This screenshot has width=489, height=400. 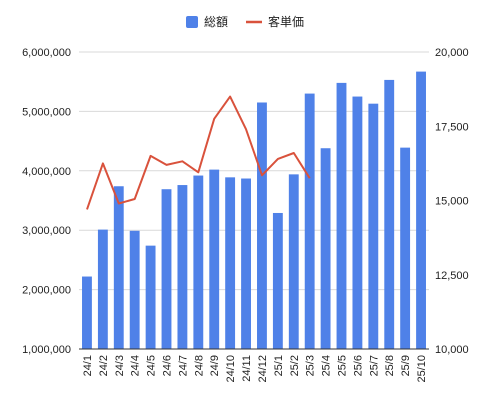 I want to click on legend-label: 客単価, so click(x=286, y=21).